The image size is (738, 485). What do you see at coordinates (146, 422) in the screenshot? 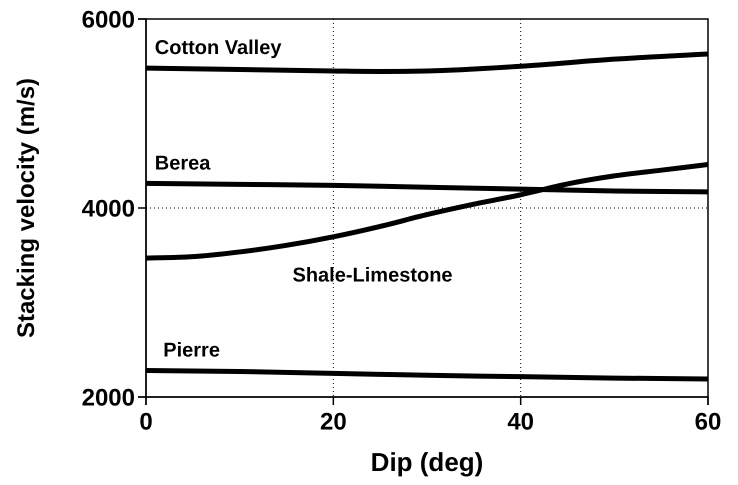
I see `x-tick-label: 0` at bounding box center [146, 422].